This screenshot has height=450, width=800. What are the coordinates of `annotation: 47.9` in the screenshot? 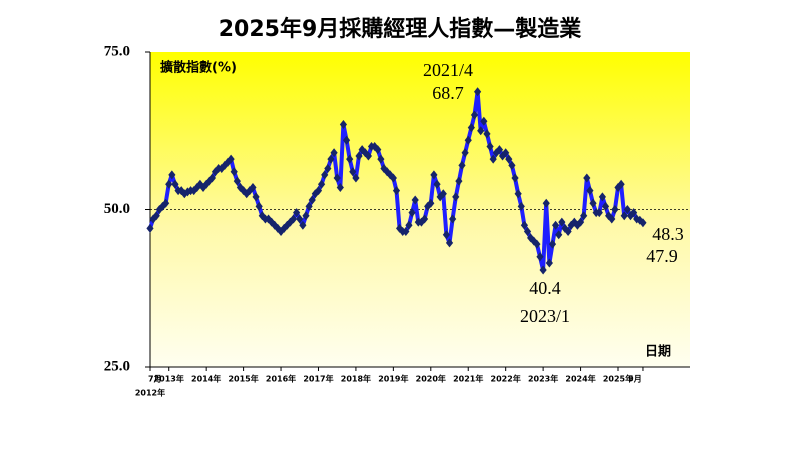 It's located at (662, 256).